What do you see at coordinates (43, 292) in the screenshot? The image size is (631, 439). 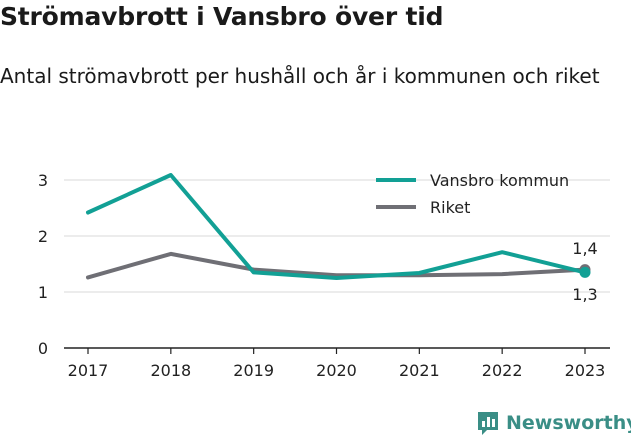 I see `y-tick-label-1: 1` at bounding box center [43, 292].